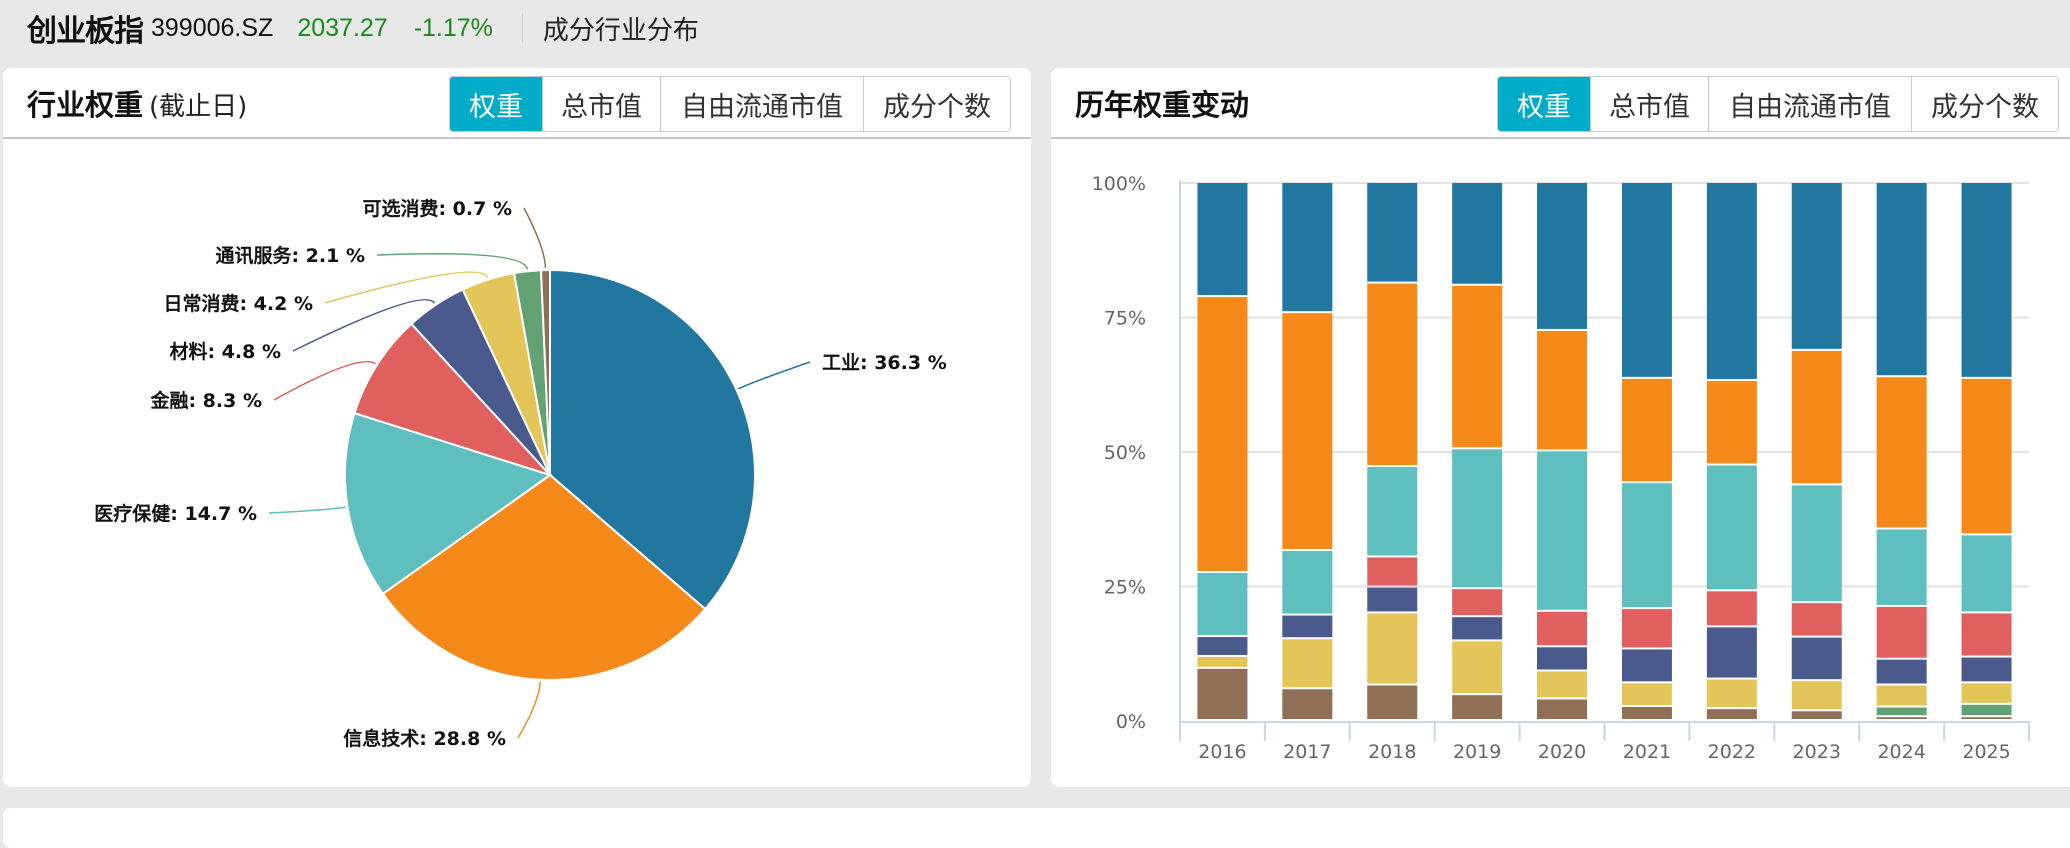  Describe the element at coordinates (238, 303) in the screenshot. I see `pie-label: 日常消费: 4.2 %` at that location.